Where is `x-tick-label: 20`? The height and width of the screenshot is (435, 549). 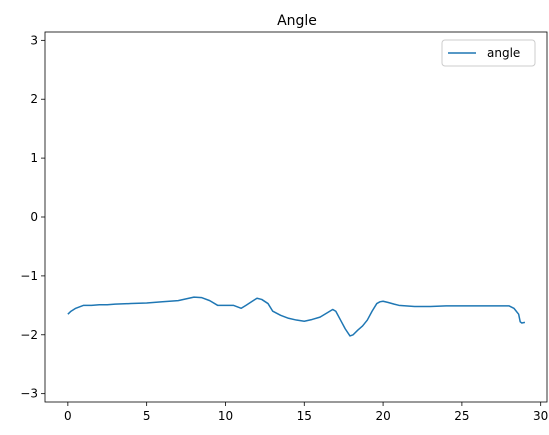
x-tick-label: 20 is located at coordinates (382, 416).